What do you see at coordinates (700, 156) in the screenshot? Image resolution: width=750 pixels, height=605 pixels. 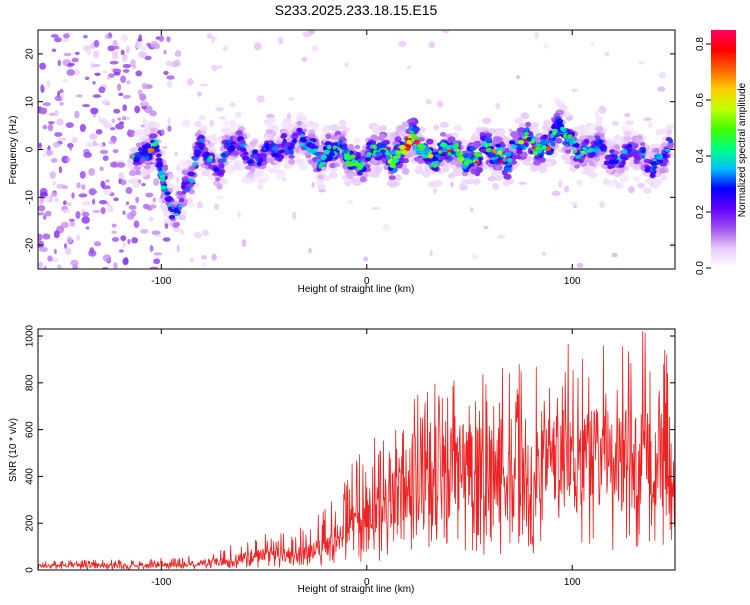 I see `colorbar-tick-label: 0.4` at bounding box center [700, 156].